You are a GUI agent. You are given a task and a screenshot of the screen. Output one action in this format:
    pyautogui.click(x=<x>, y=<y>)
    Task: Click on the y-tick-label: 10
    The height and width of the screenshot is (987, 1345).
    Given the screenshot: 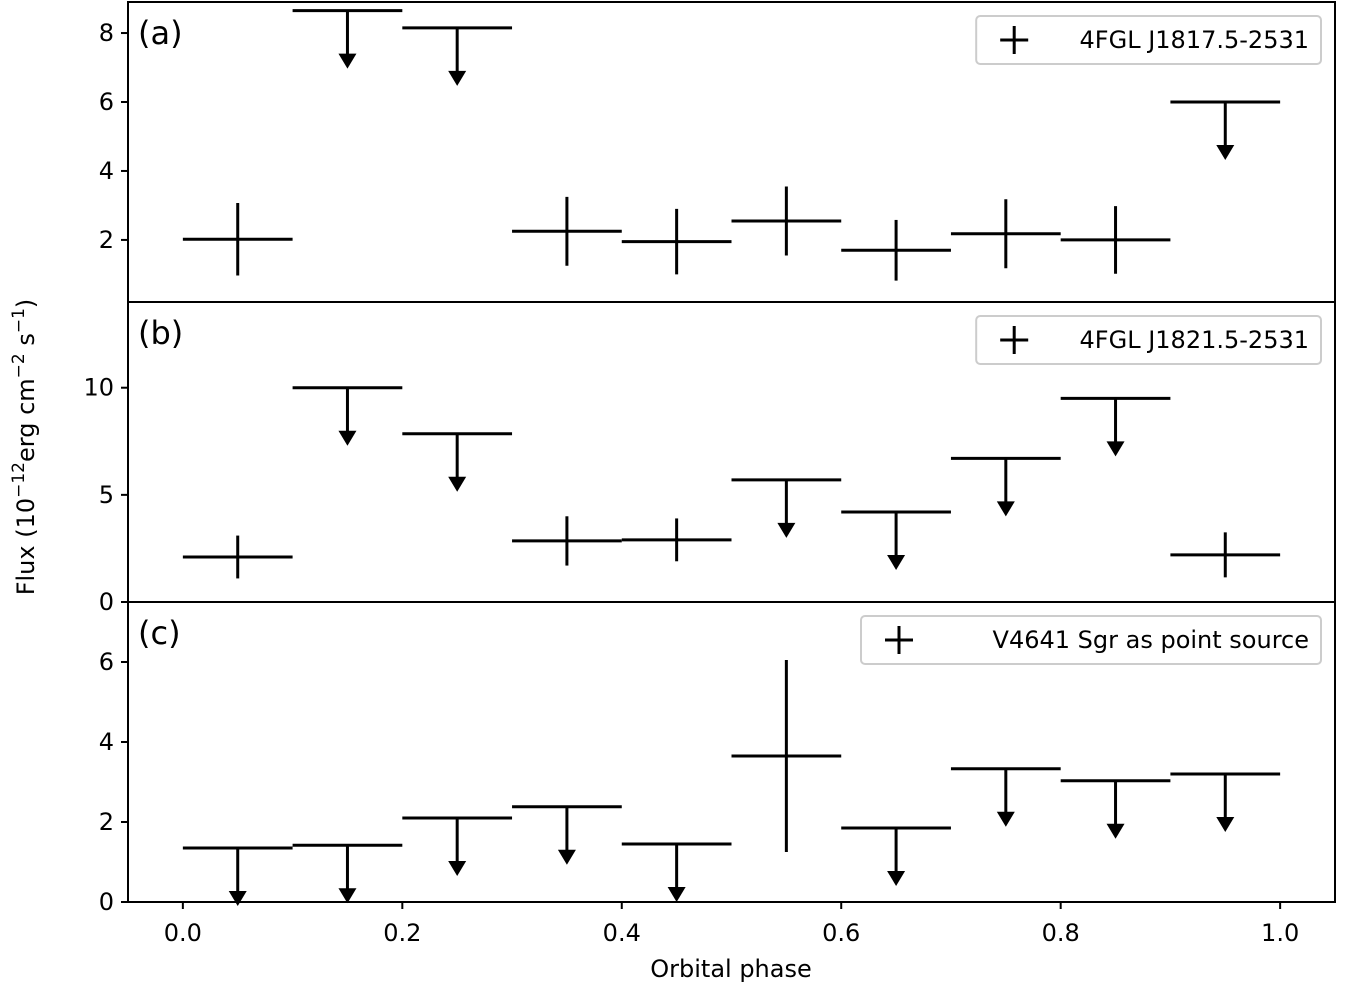 What is the action you would take?
    pyautogui.click(x=98, y=388)
    